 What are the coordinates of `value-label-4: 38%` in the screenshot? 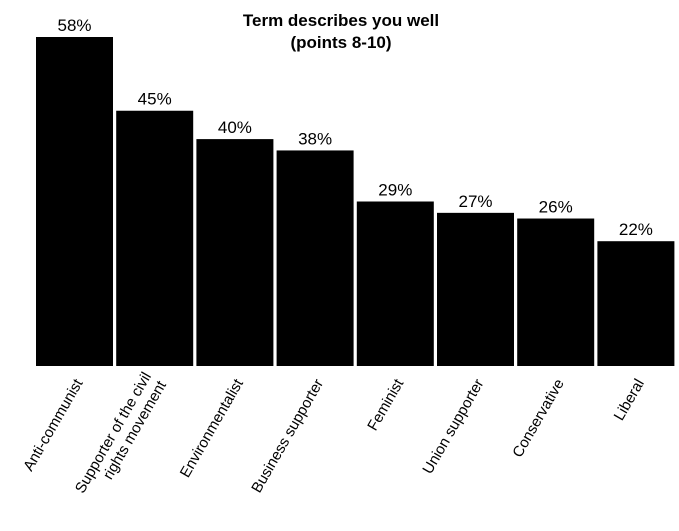 It's located at (315, 138).